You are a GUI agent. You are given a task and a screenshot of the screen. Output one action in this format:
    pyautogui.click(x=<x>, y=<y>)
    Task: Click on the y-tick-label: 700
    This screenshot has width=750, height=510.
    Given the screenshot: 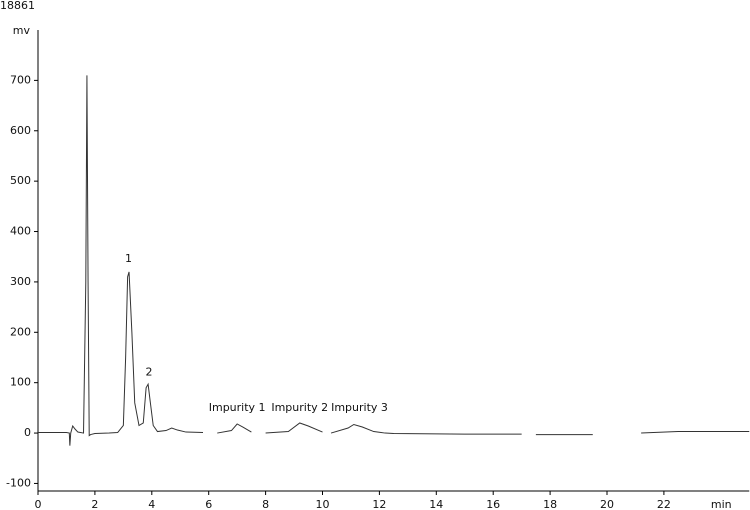 What is the action you would take?
    pyautogui.click(x=20, y=79)
    